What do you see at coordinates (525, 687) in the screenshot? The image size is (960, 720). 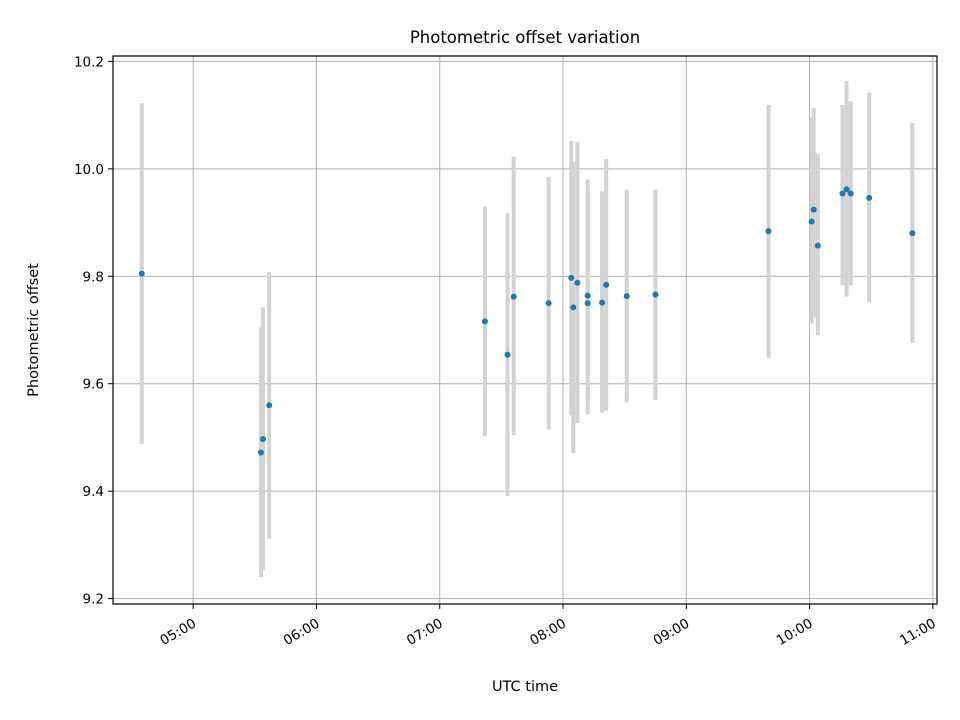 I see `x-axis-label: UTC time` at bounding box center [525, 687].